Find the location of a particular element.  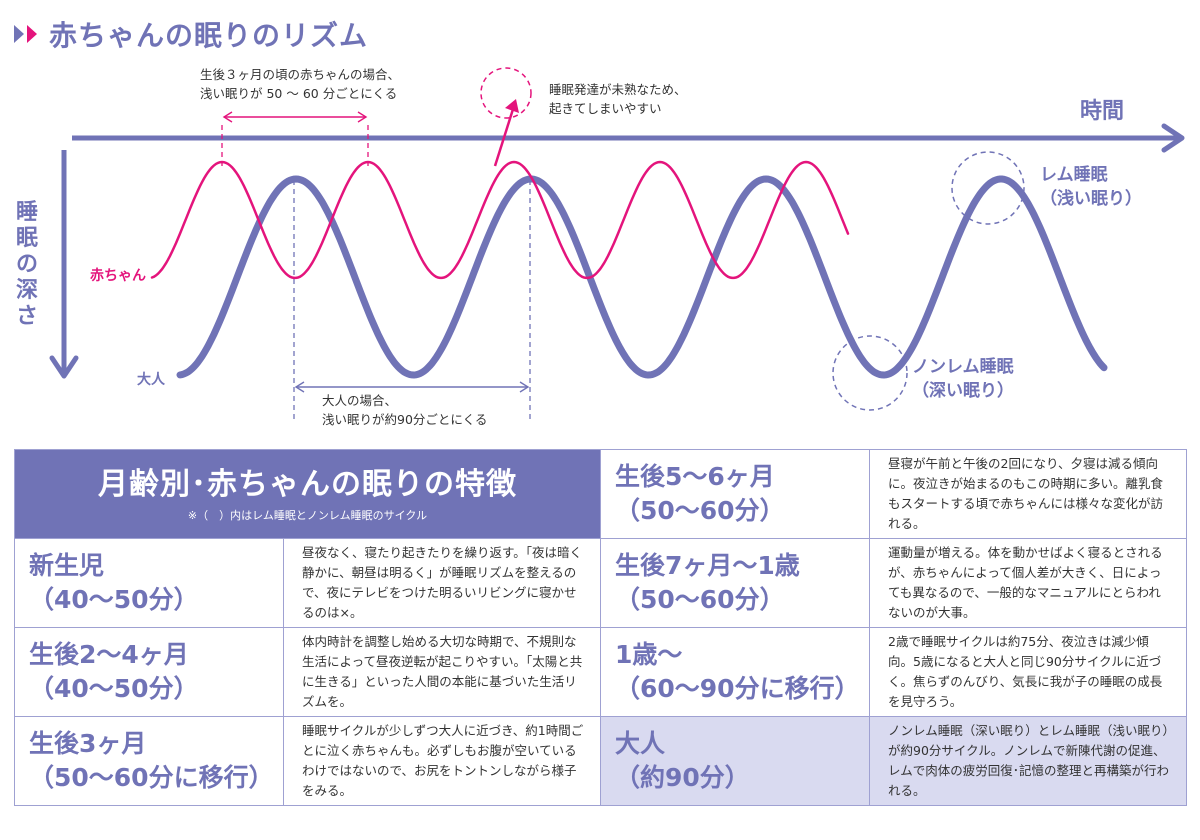

table-title: 月齢別･赤ちゃんの眠りの特徴 is located at coordinates (307, 484).